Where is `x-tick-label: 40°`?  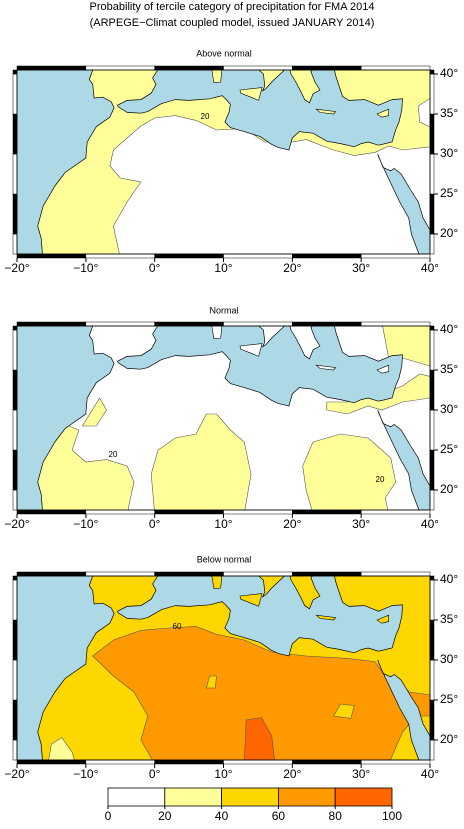
x-tick-label: 40° is located at coordinates (430, 524).